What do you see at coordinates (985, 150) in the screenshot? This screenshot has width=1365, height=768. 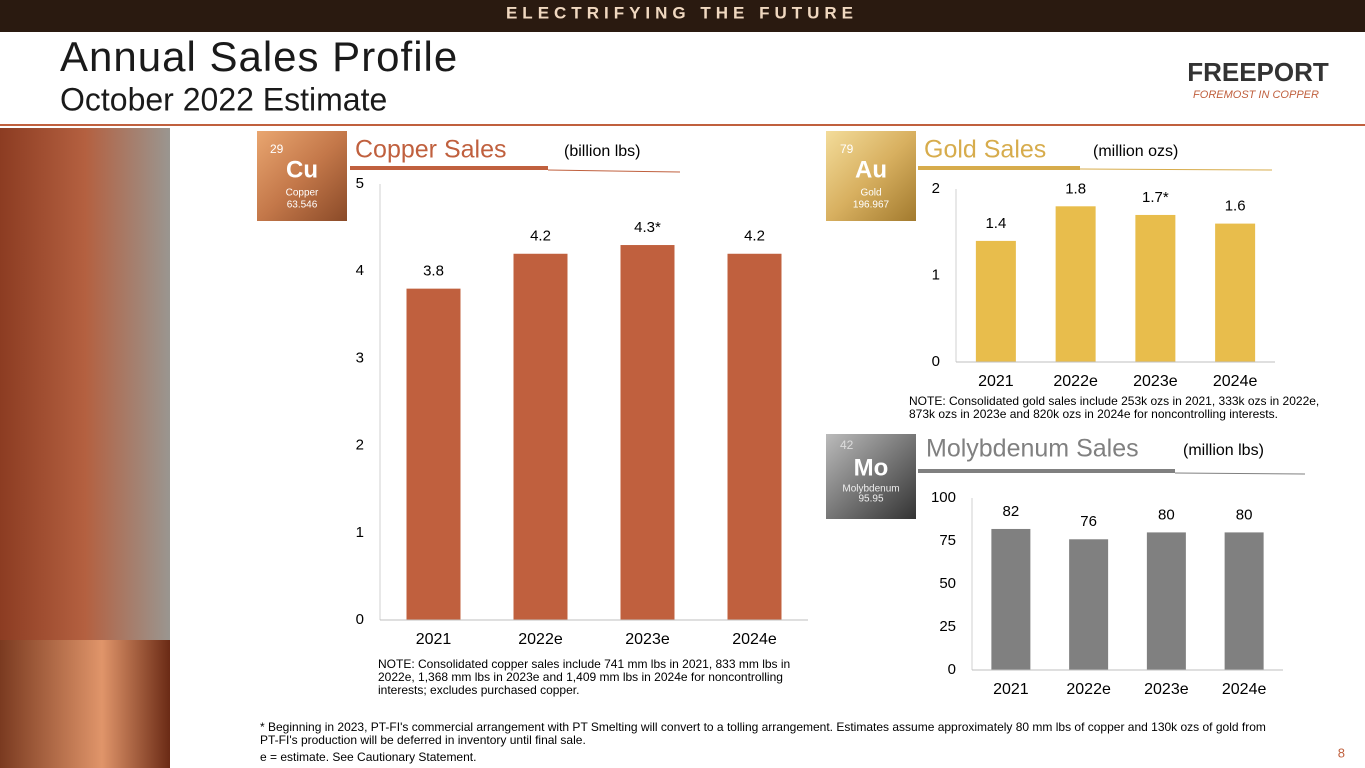 I see `chart-title: Gold Sales` at bounding box center [985, 150].